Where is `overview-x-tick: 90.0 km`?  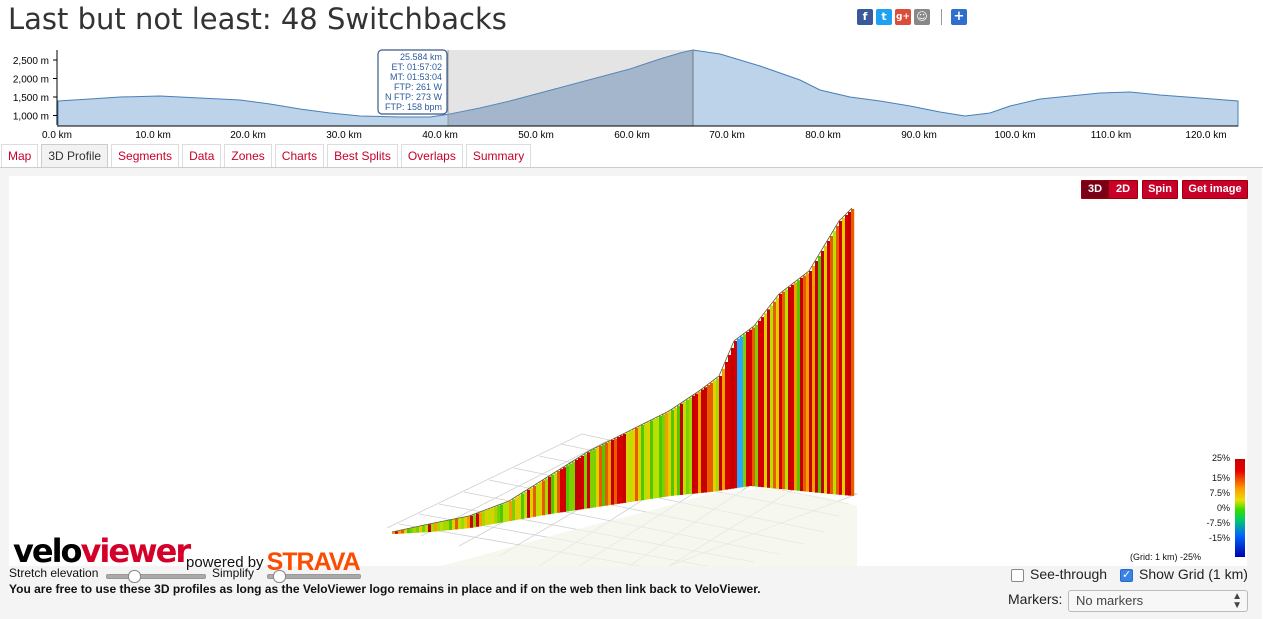
overview-x-tick: 90.0 km is located at coordinates (919, 135).